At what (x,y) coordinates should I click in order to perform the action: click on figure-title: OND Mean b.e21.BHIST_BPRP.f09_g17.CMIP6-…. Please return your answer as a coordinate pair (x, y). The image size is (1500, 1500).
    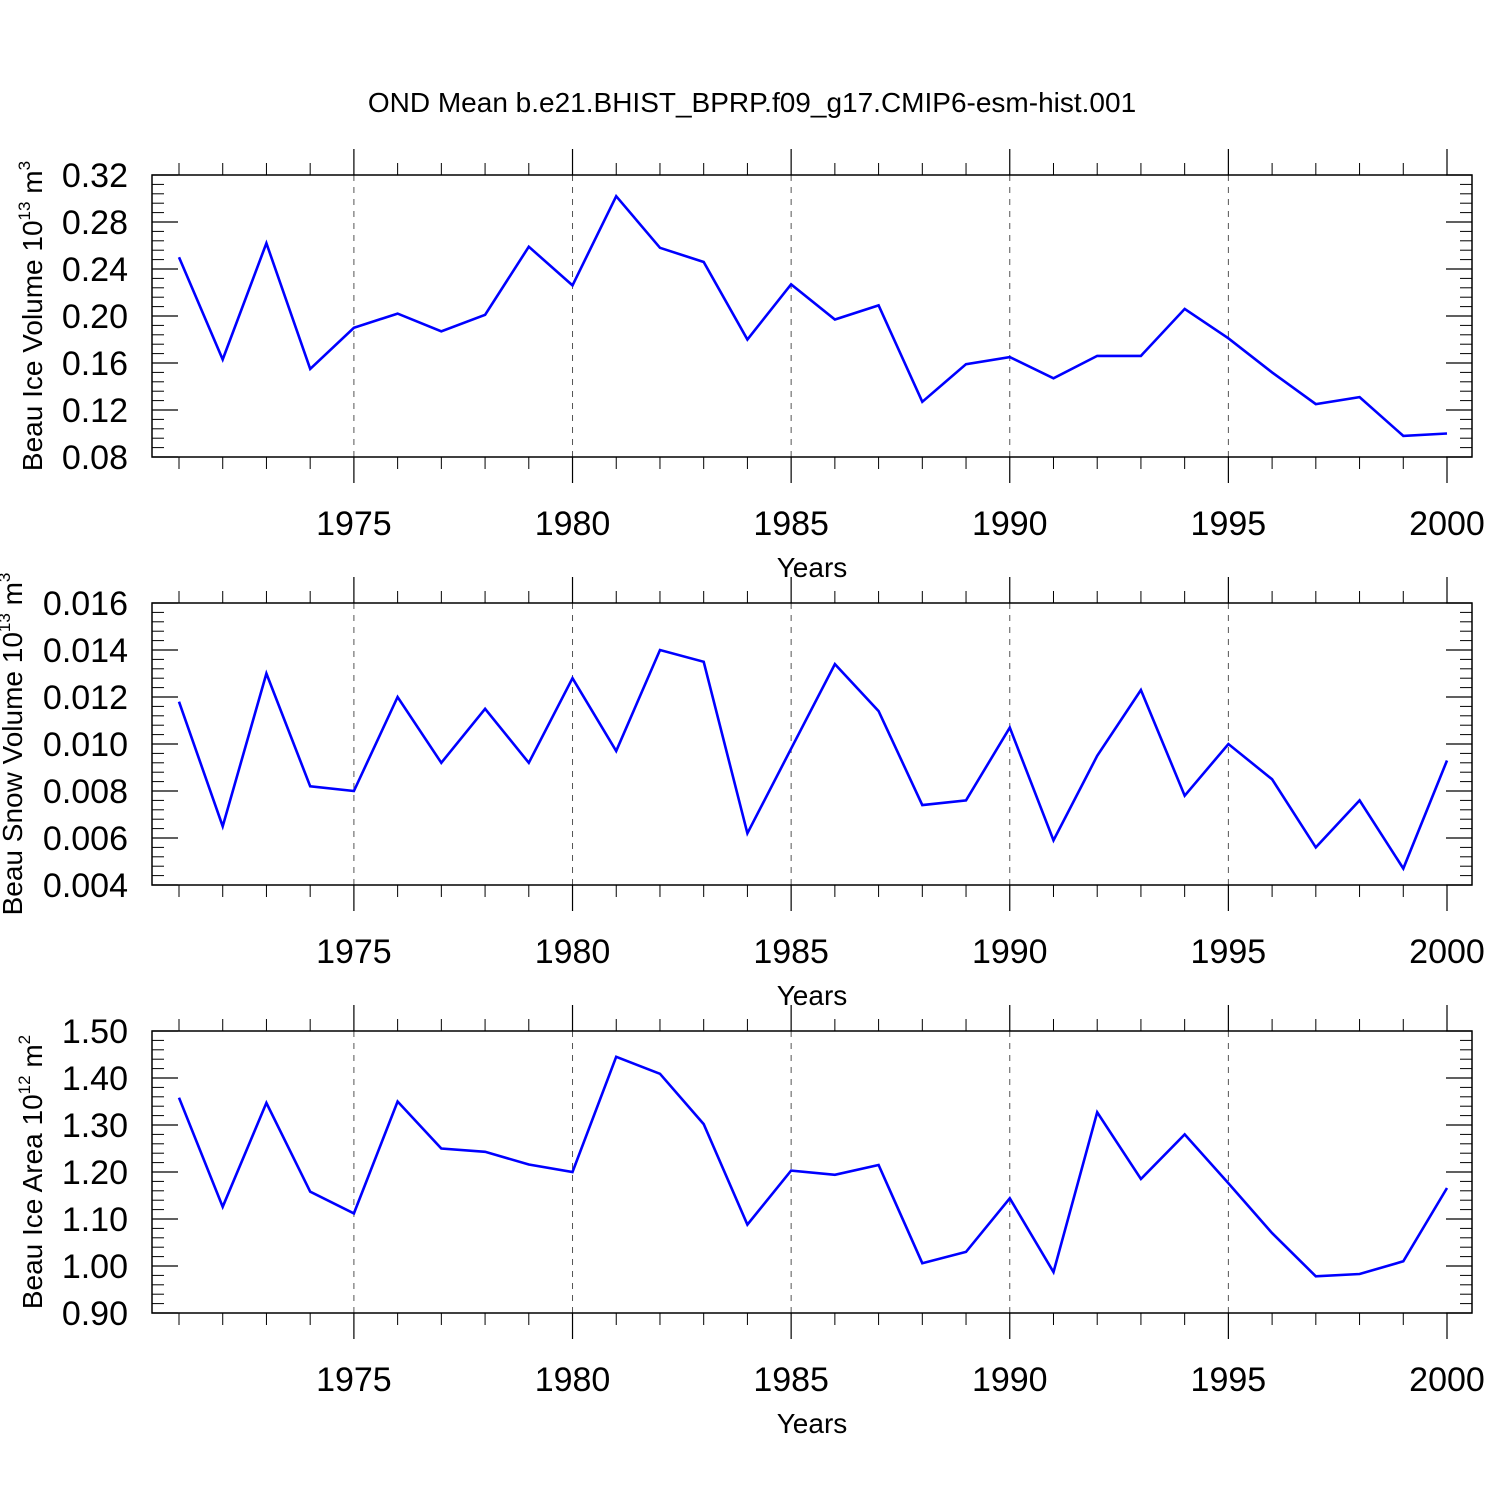
    Looking at the image, I should click on (752, 102).